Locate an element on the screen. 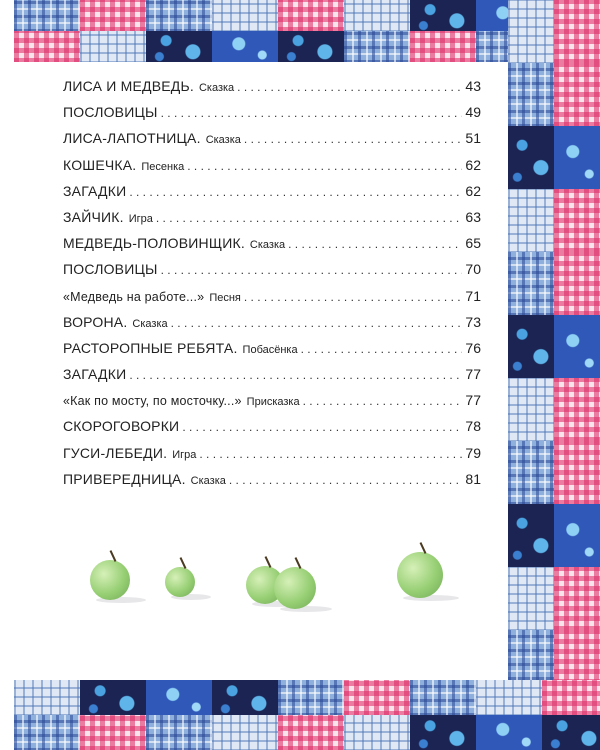 The width and height of the screenshot is (600, 750). patchwork-border-bottom is located at coordinates (307, 715).